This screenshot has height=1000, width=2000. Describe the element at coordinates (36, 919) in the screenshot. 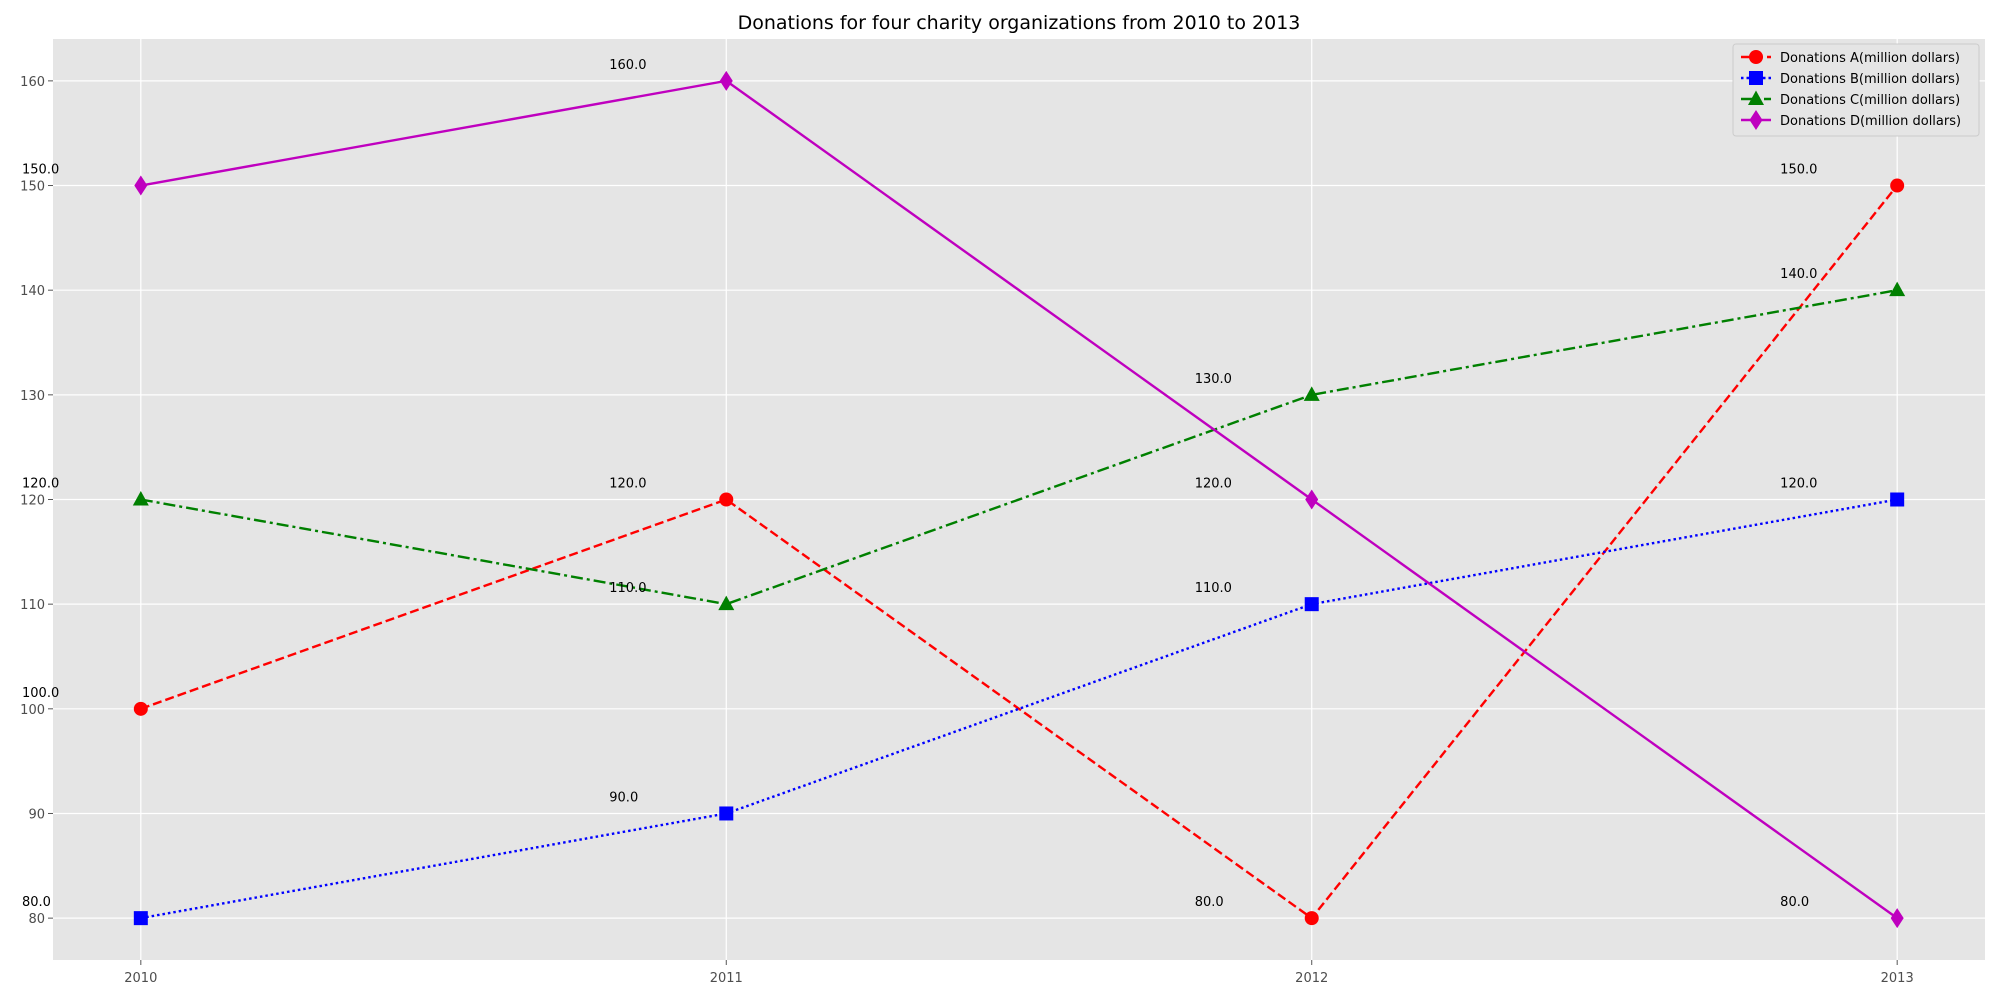

I see `y-tick-label: 80` at that location.